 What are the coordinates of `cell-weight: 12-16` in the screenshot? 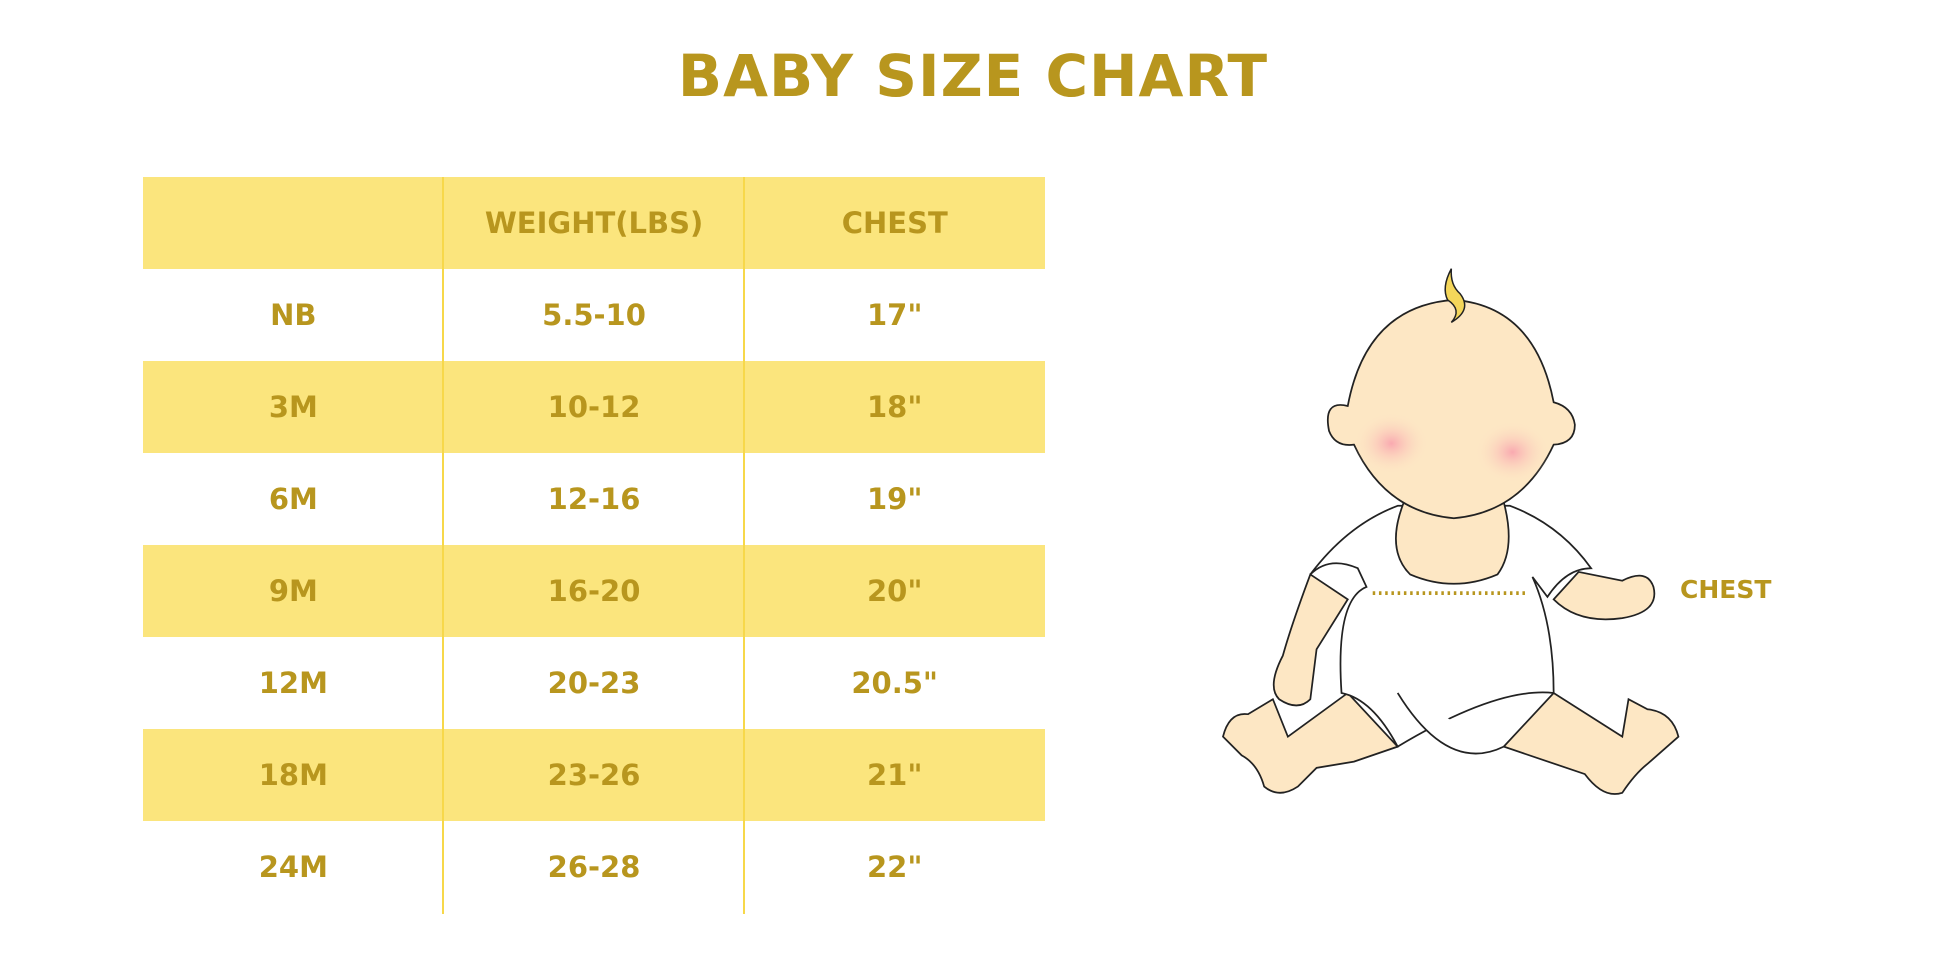 It's located at (594, 499).